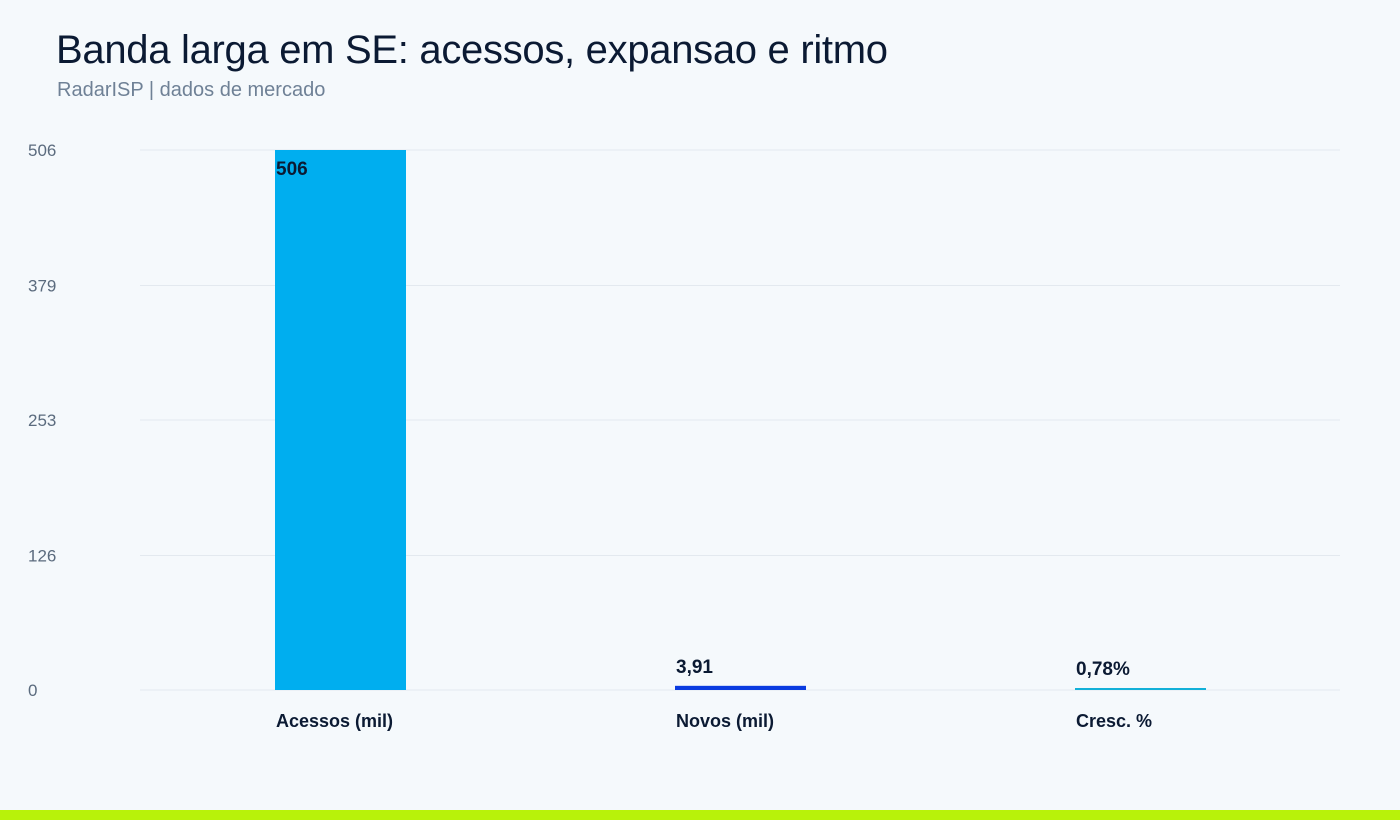  I want to click on y-tick-label: 0, so click(32, 690).